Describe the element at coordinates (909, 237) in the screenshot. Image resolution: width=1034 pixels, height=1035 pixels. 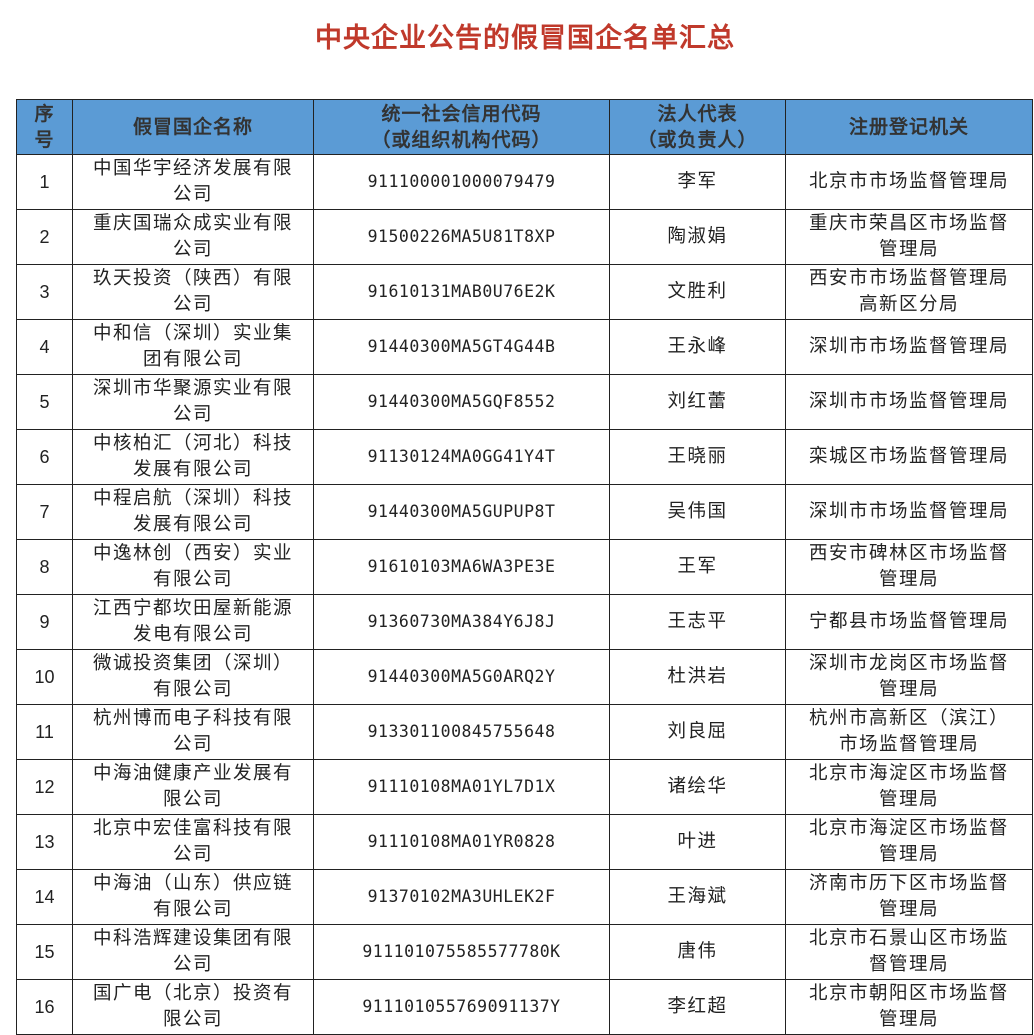
I see `cell-registration-authority: 重庆市荣昌区市场监督 管理局` at that location.